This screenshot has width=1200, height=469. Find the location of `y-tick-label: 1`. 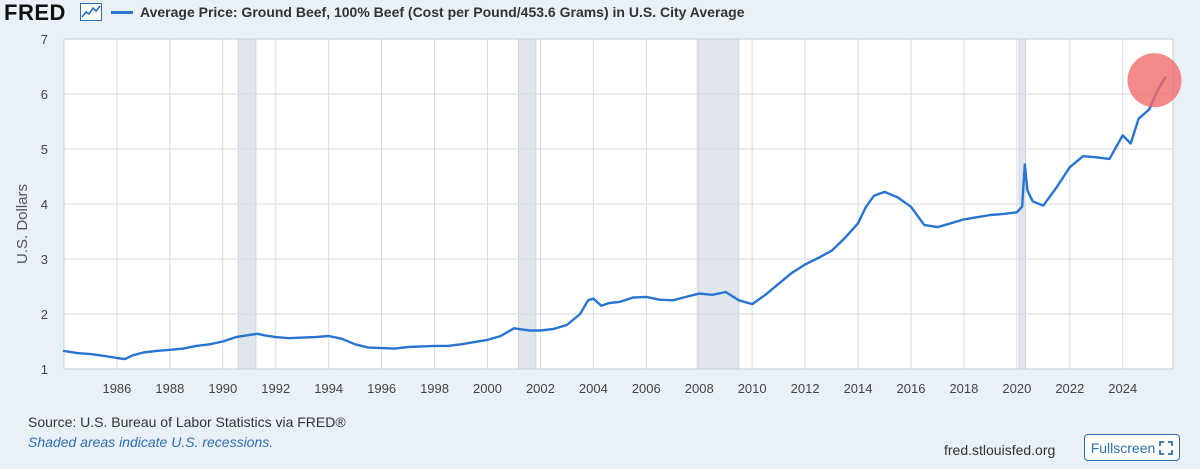

y-tick-label: 1 is located at coordinates (44, 369).